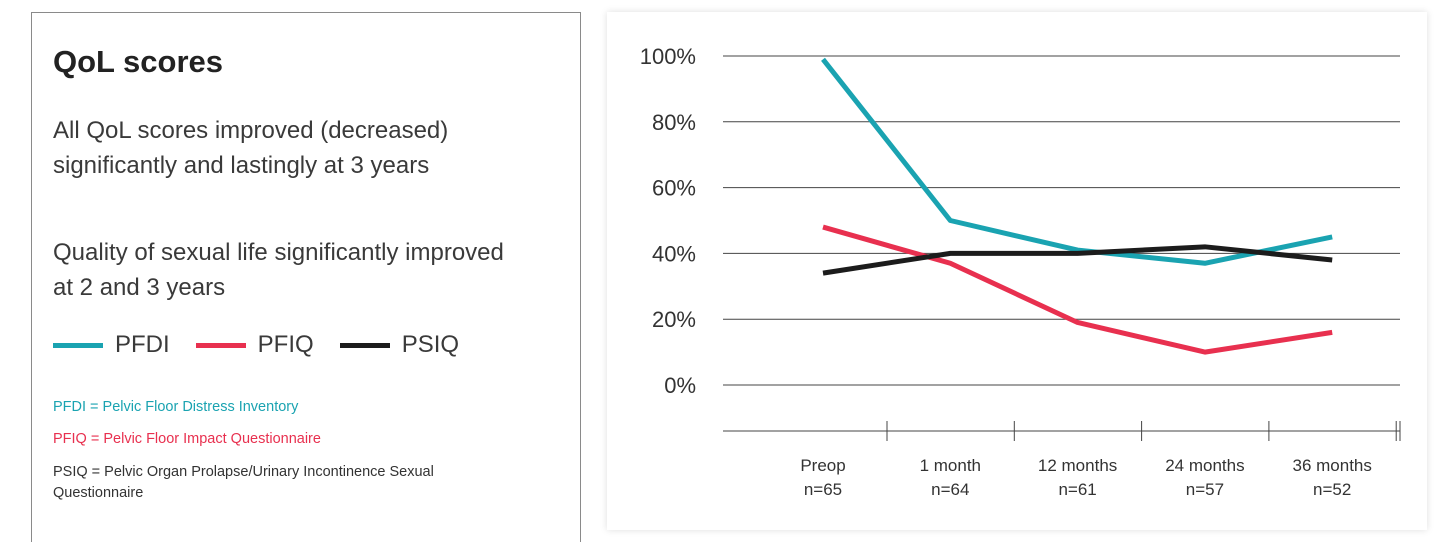 Image resolution: width=1442 pixels, height=542 pixels. I want to click on series-line-psiq, so click(1077, 260).